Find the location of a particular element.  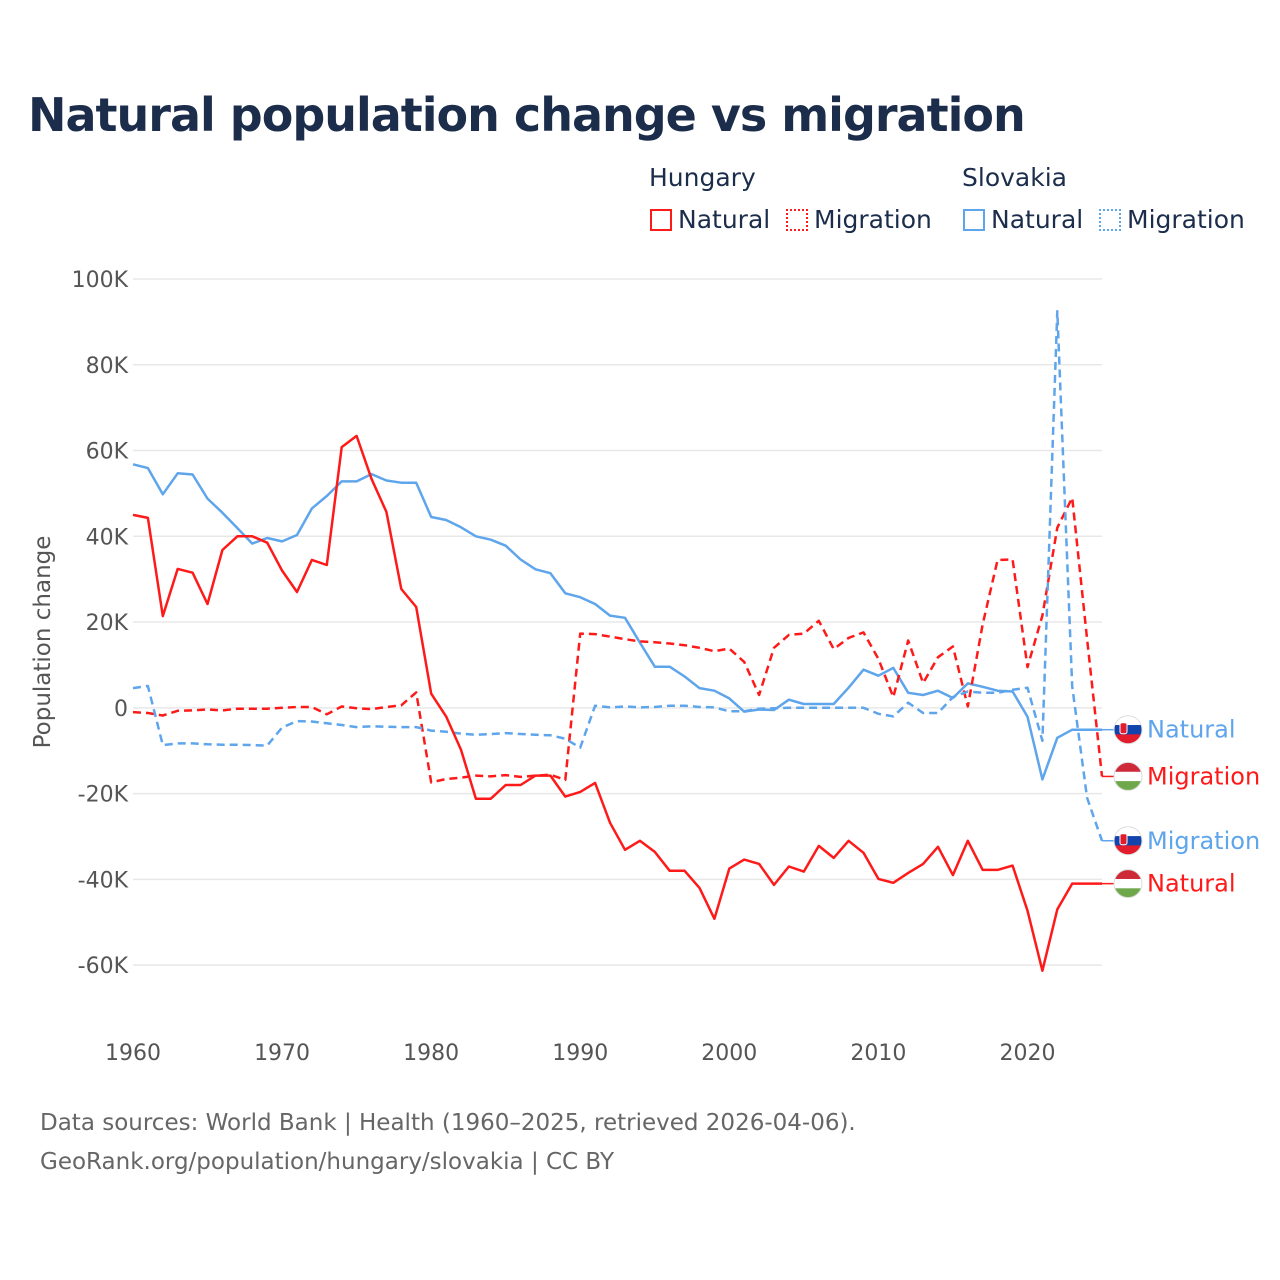

x-tick-label: 2010 is located at coordinates (878, 1053).